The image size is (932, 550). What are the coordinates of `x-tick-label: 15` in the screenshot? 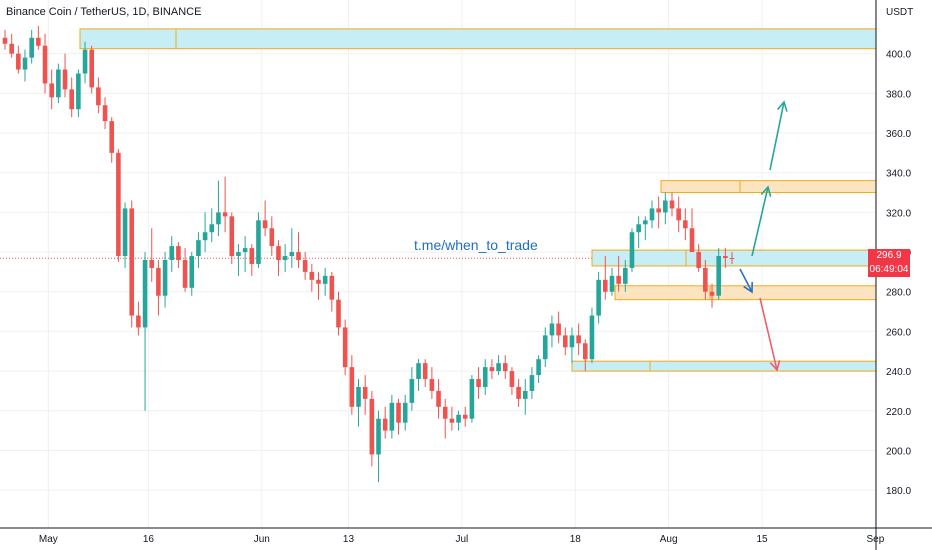 It's located at (762, 539).